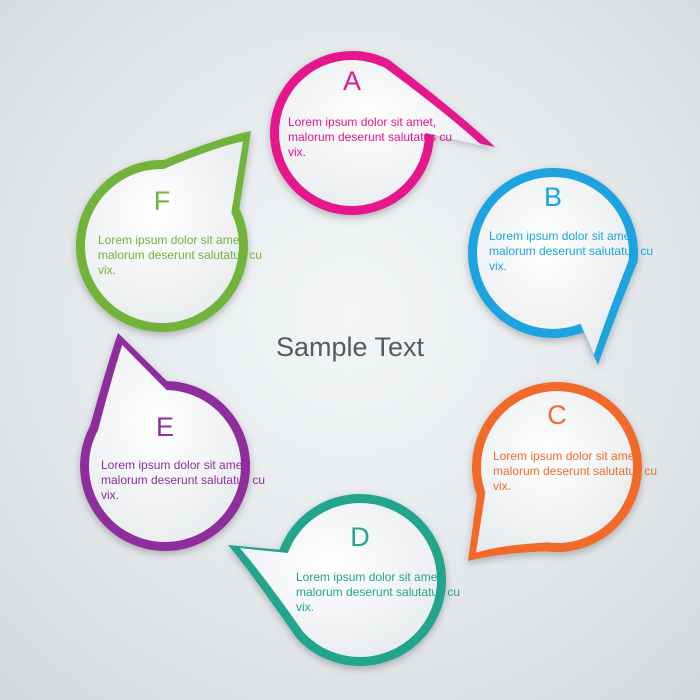 This screenshot has height=700, width=700. Describe the element at coordinates (552, 197) in the screenshot. I see `bubble-b-letter: B` at that location.